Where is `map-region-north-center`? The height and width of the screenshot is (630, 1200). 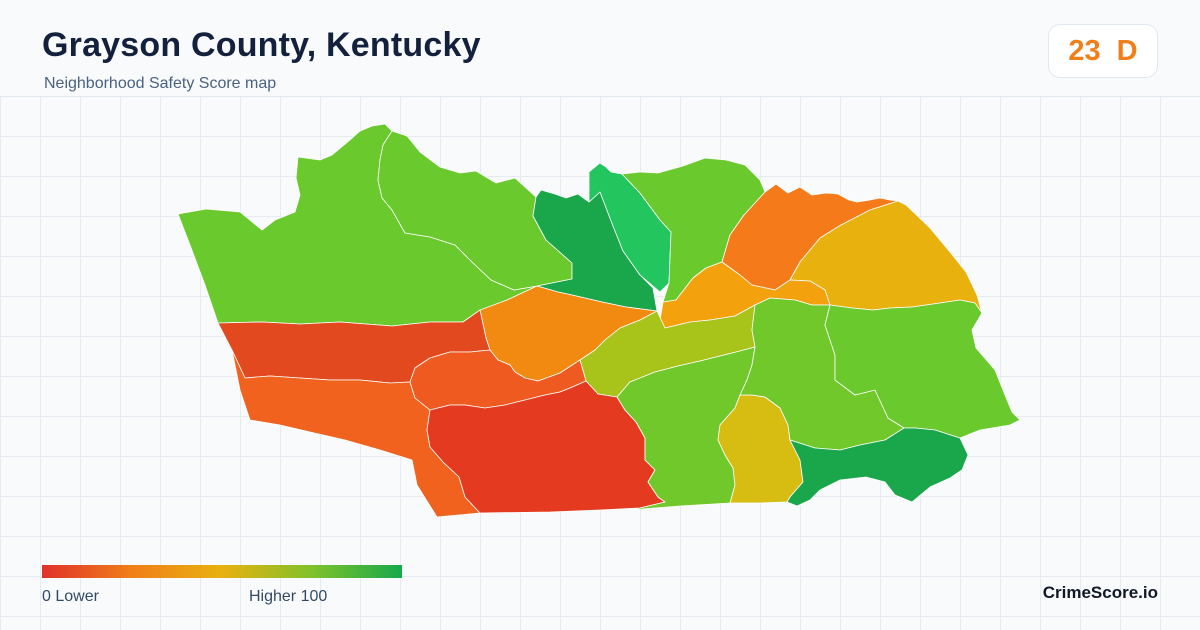
map-region-north-center is located at coordinates (595, 250).